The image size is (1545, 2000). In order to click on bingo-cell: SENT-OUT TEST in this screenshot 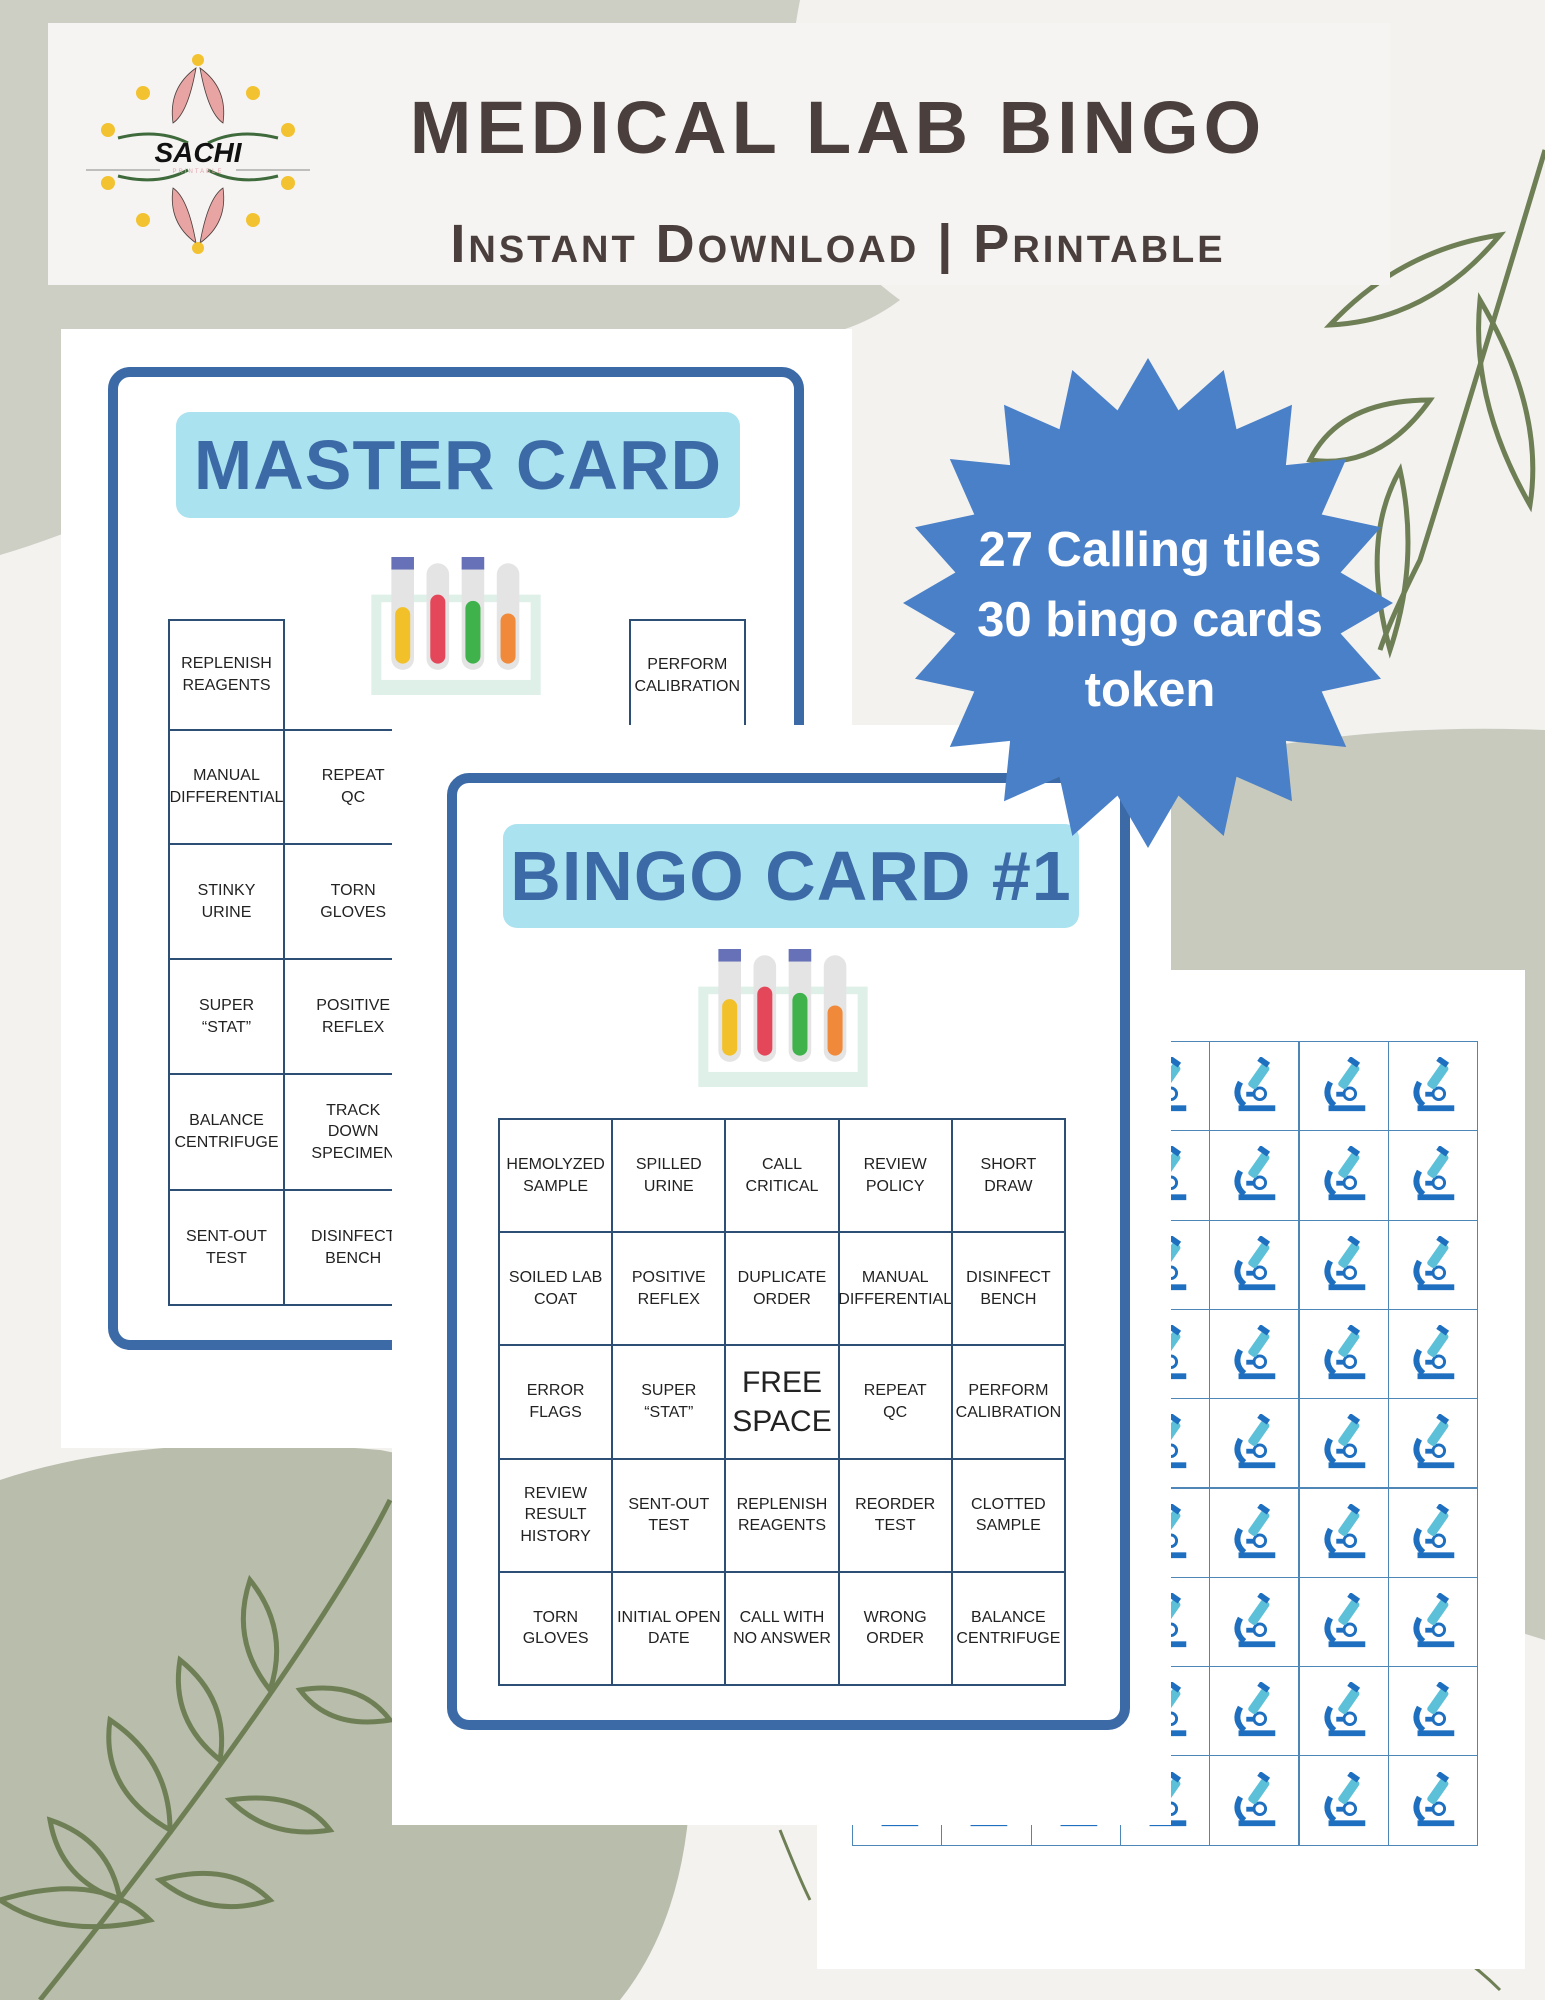, I will do `click(669, 1515)`.